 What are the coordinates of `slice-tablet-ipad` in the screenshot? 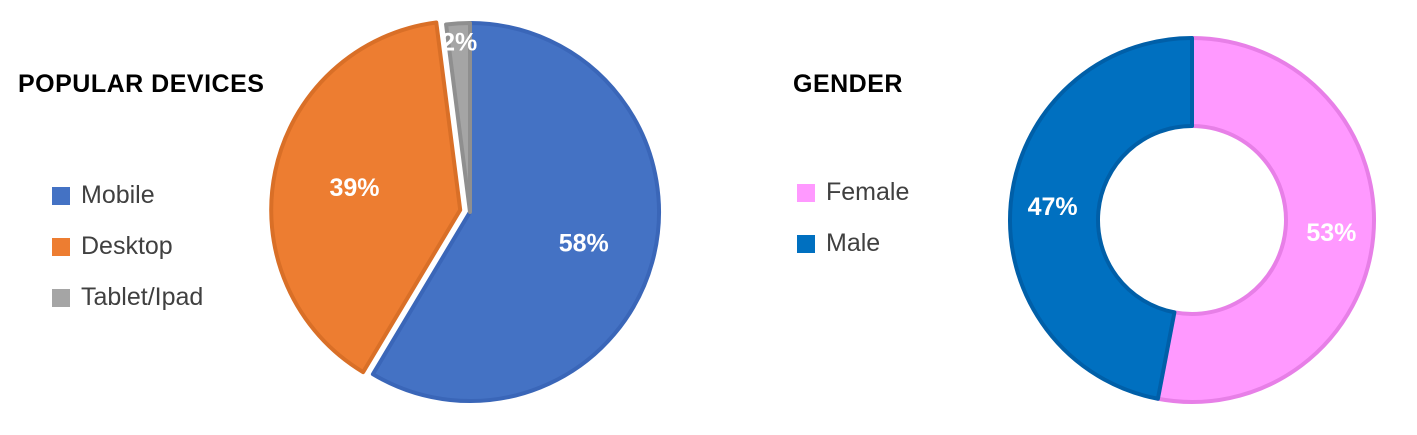 It's located at (458, 117).